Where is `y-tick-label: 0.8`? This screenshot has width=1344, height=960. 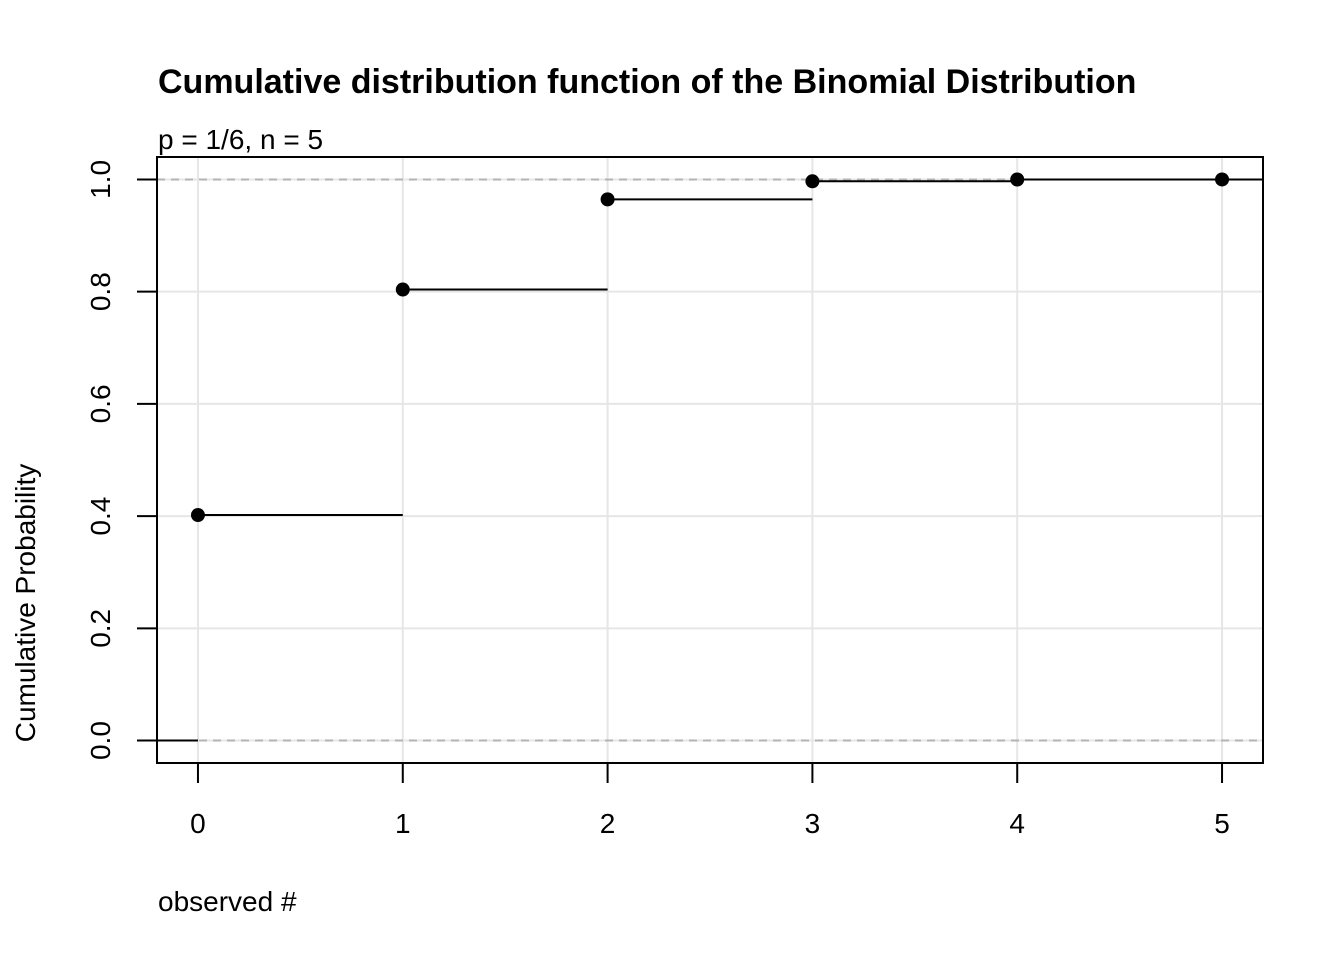
y-tick-label: 0.8 is located at coordinates (100, 291).